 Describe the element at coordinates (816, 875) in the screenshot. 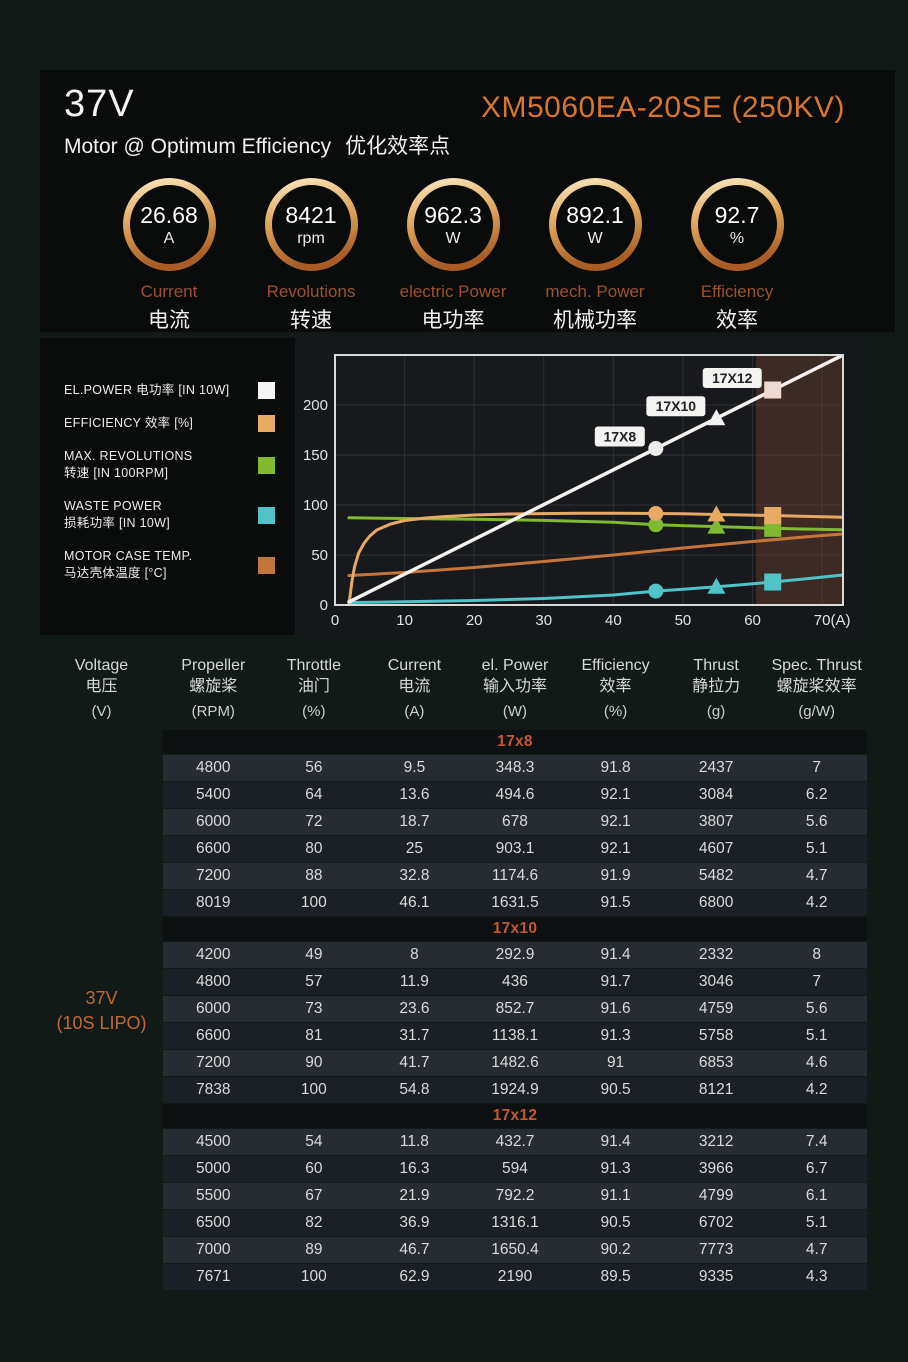

I see `table-cell: 4.7` at that location.